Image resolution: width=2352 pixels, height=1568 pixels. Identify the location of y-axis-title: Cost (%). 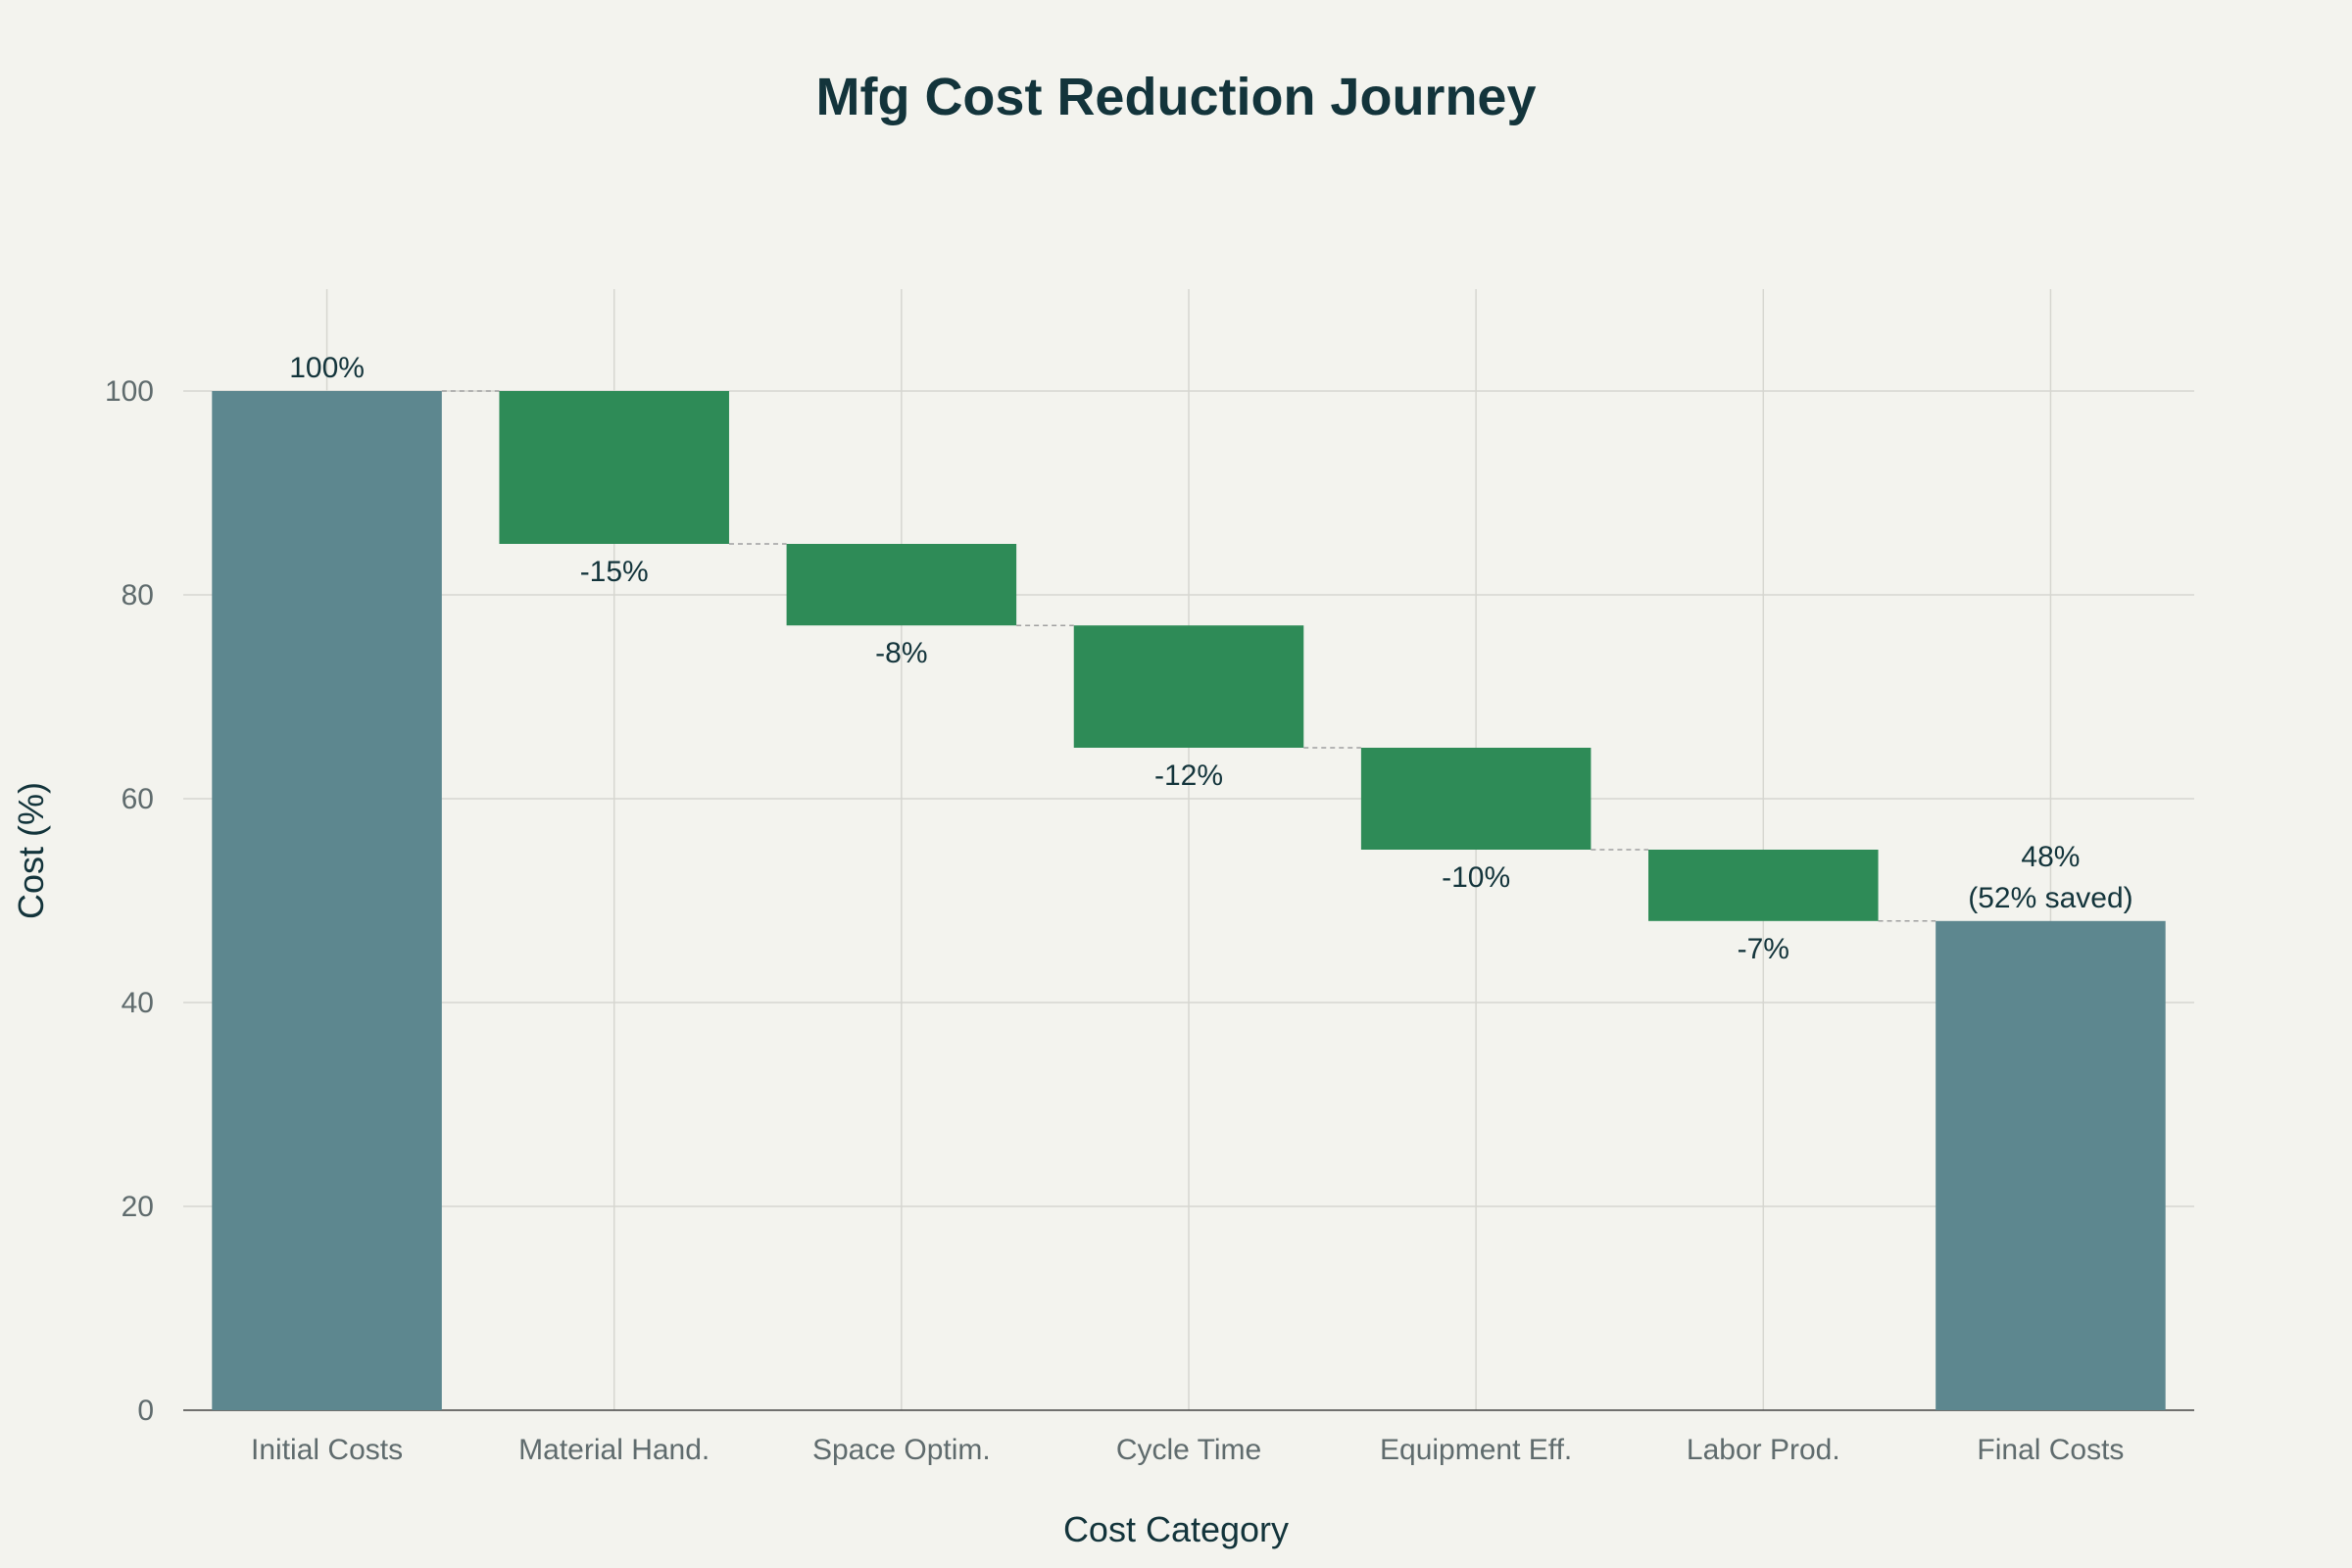
(31, 850).